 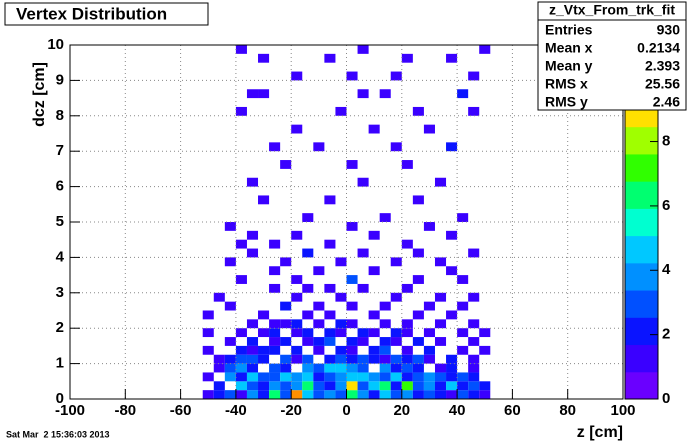 I want to click on title-box, so click(x=106, y=14).